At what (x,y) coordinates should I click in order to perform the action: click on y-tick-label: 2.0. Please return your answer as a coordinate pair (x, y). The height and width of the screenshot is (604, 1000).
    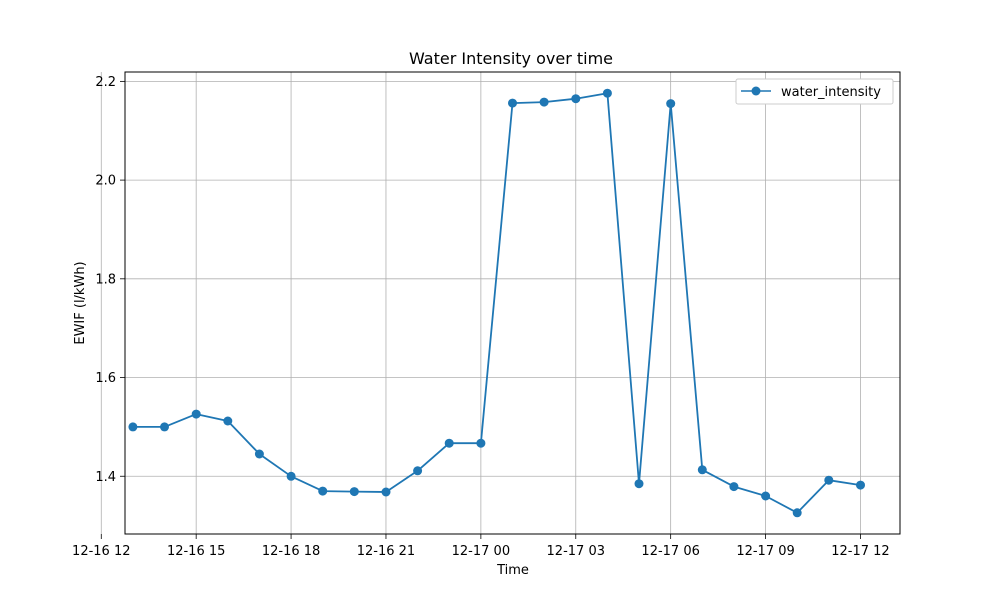
    Looking at the image, I should click on (105, 181).